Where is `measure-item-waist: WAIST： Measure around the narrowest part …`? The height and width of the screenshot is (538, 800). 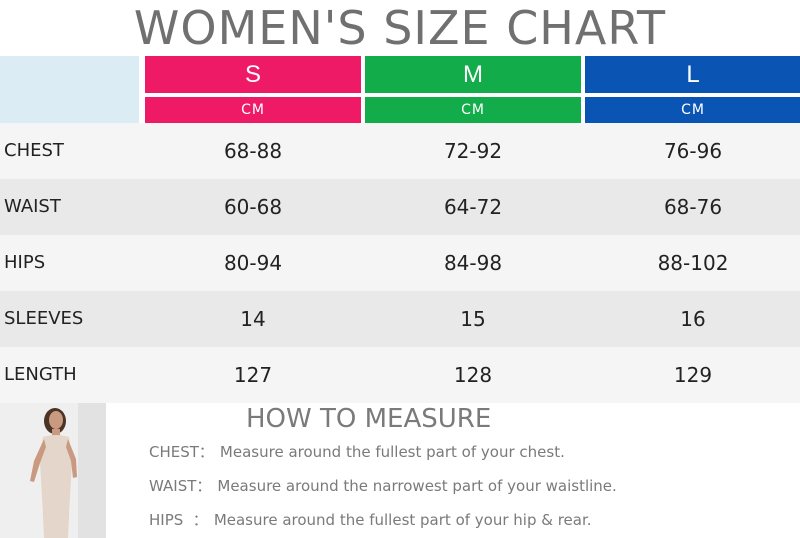 measure-item-waist: WAIST： Measure around the narrowest part … is located at coordinates (383, 485).